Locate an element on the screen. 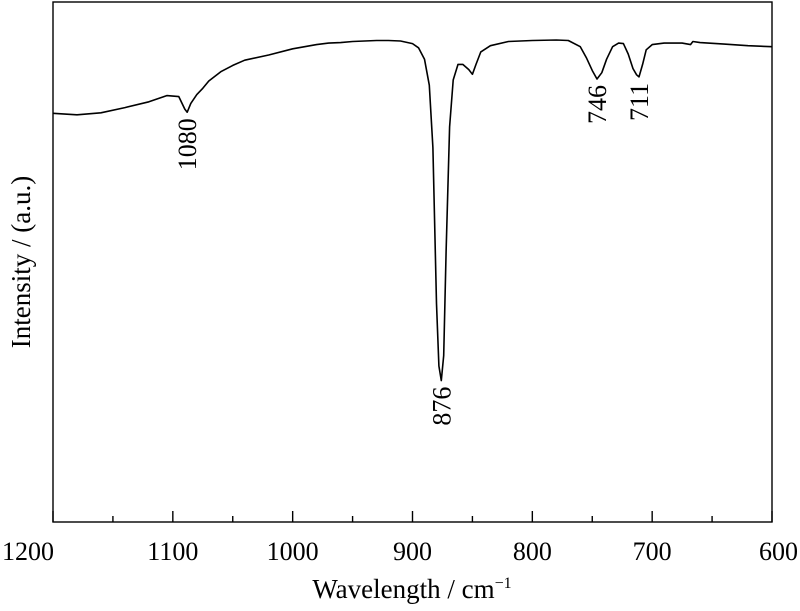 The image size is (800, 611). x-tick-label: 1100 is located at coordinates (172, 551).